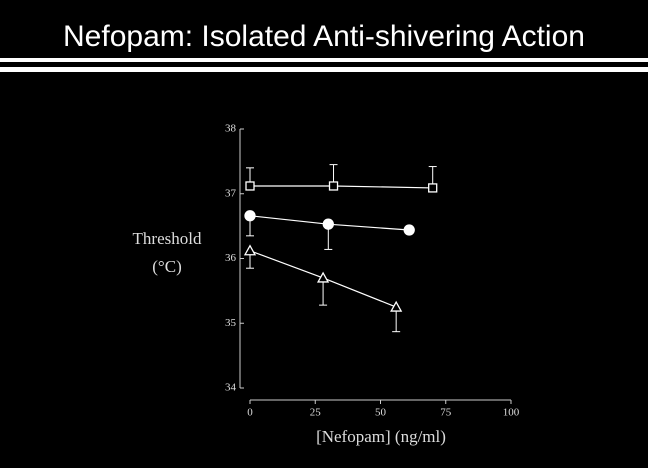  What do you see at coordinates (231, 388) in the screenshot?
I see `y-tick-label: 34` at bounding box center [231, 388].